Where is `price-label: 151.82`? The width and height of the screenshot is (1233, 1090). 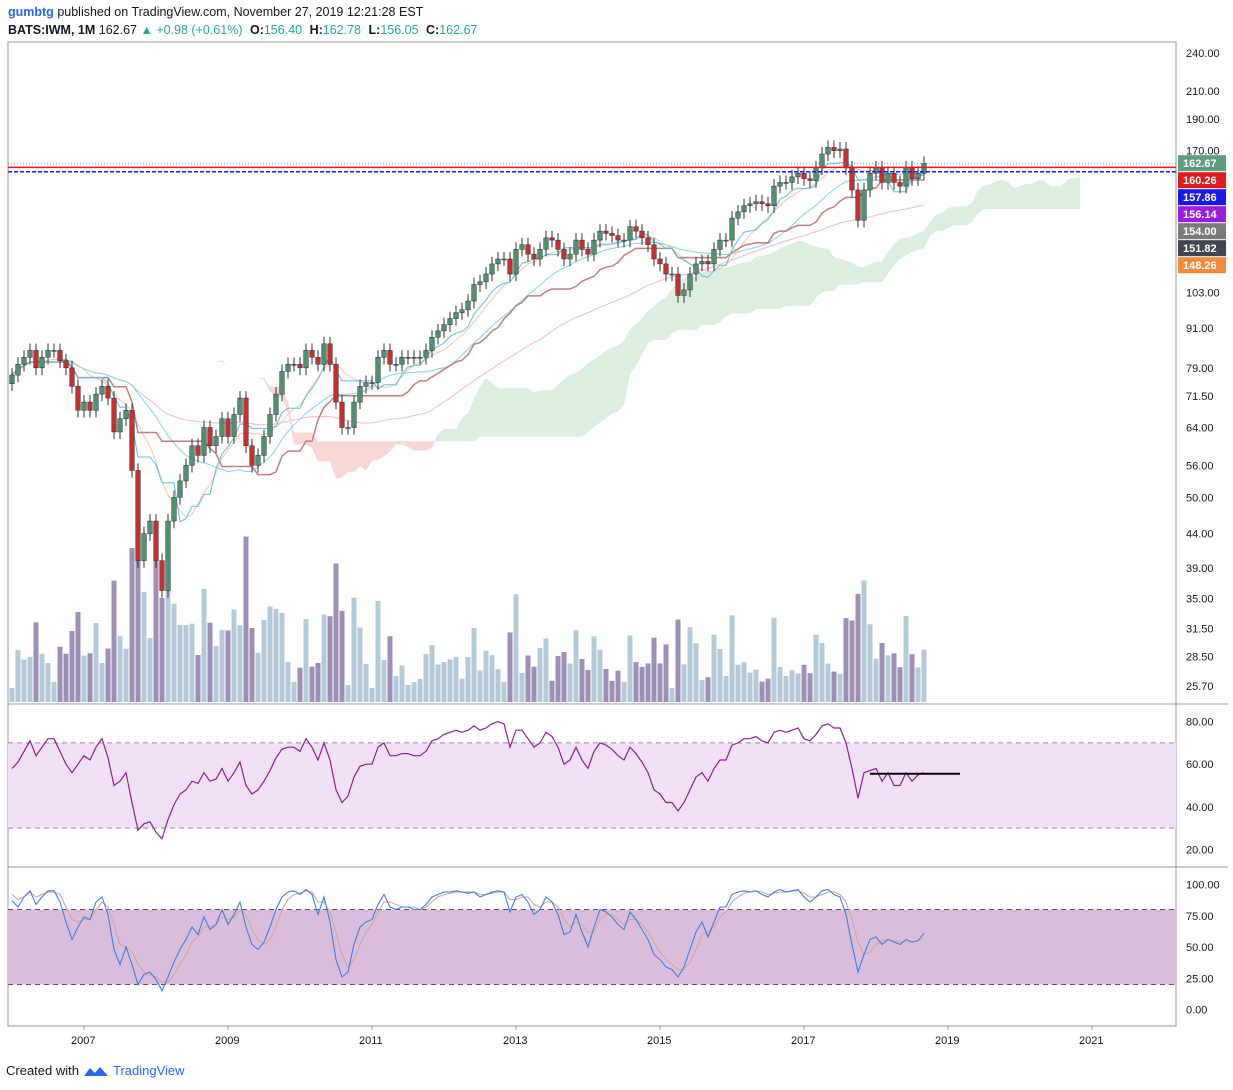
price-label: 151.82 is located at coordinates (1200, 249).